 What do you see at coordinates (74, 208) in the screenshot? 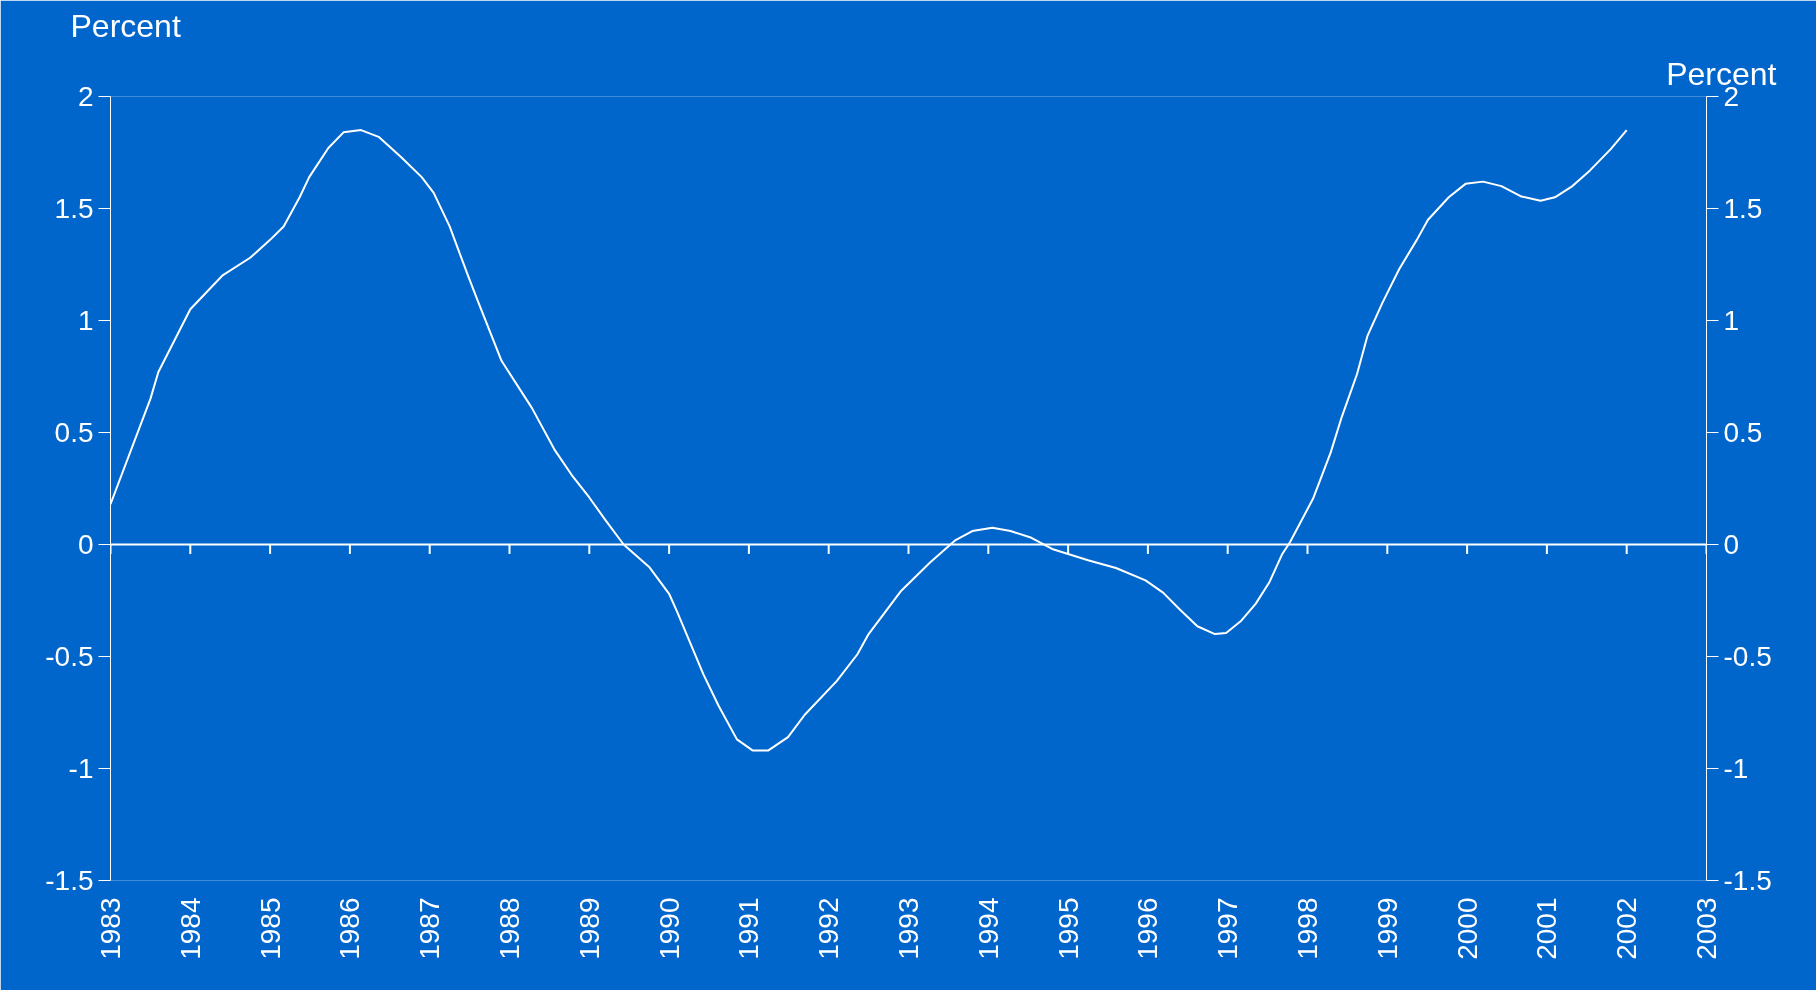
I see `y-tick-label: 1.5` at bounding box center [74, 208].